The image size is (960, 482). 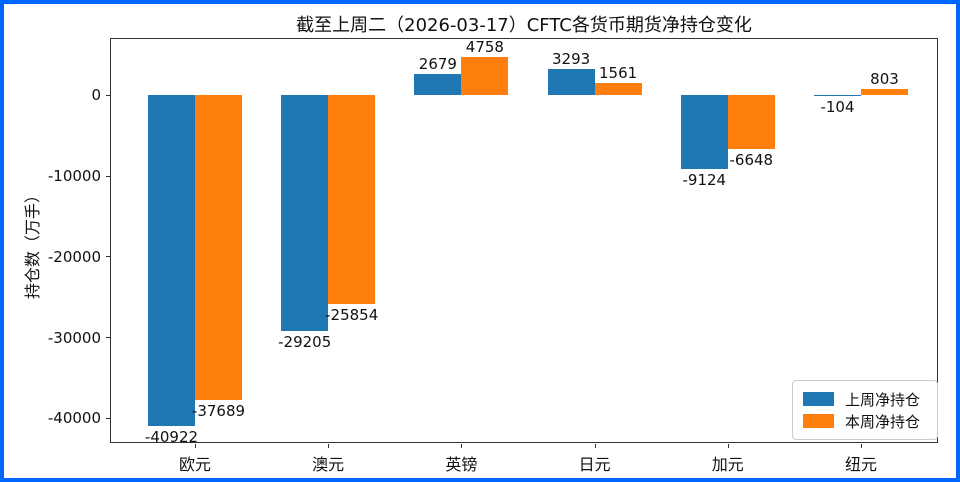 What do you see at coordinates (860, 464) in the screenshot?
I see `x-tick-label: 纽元` at bounding box center [860, 464].